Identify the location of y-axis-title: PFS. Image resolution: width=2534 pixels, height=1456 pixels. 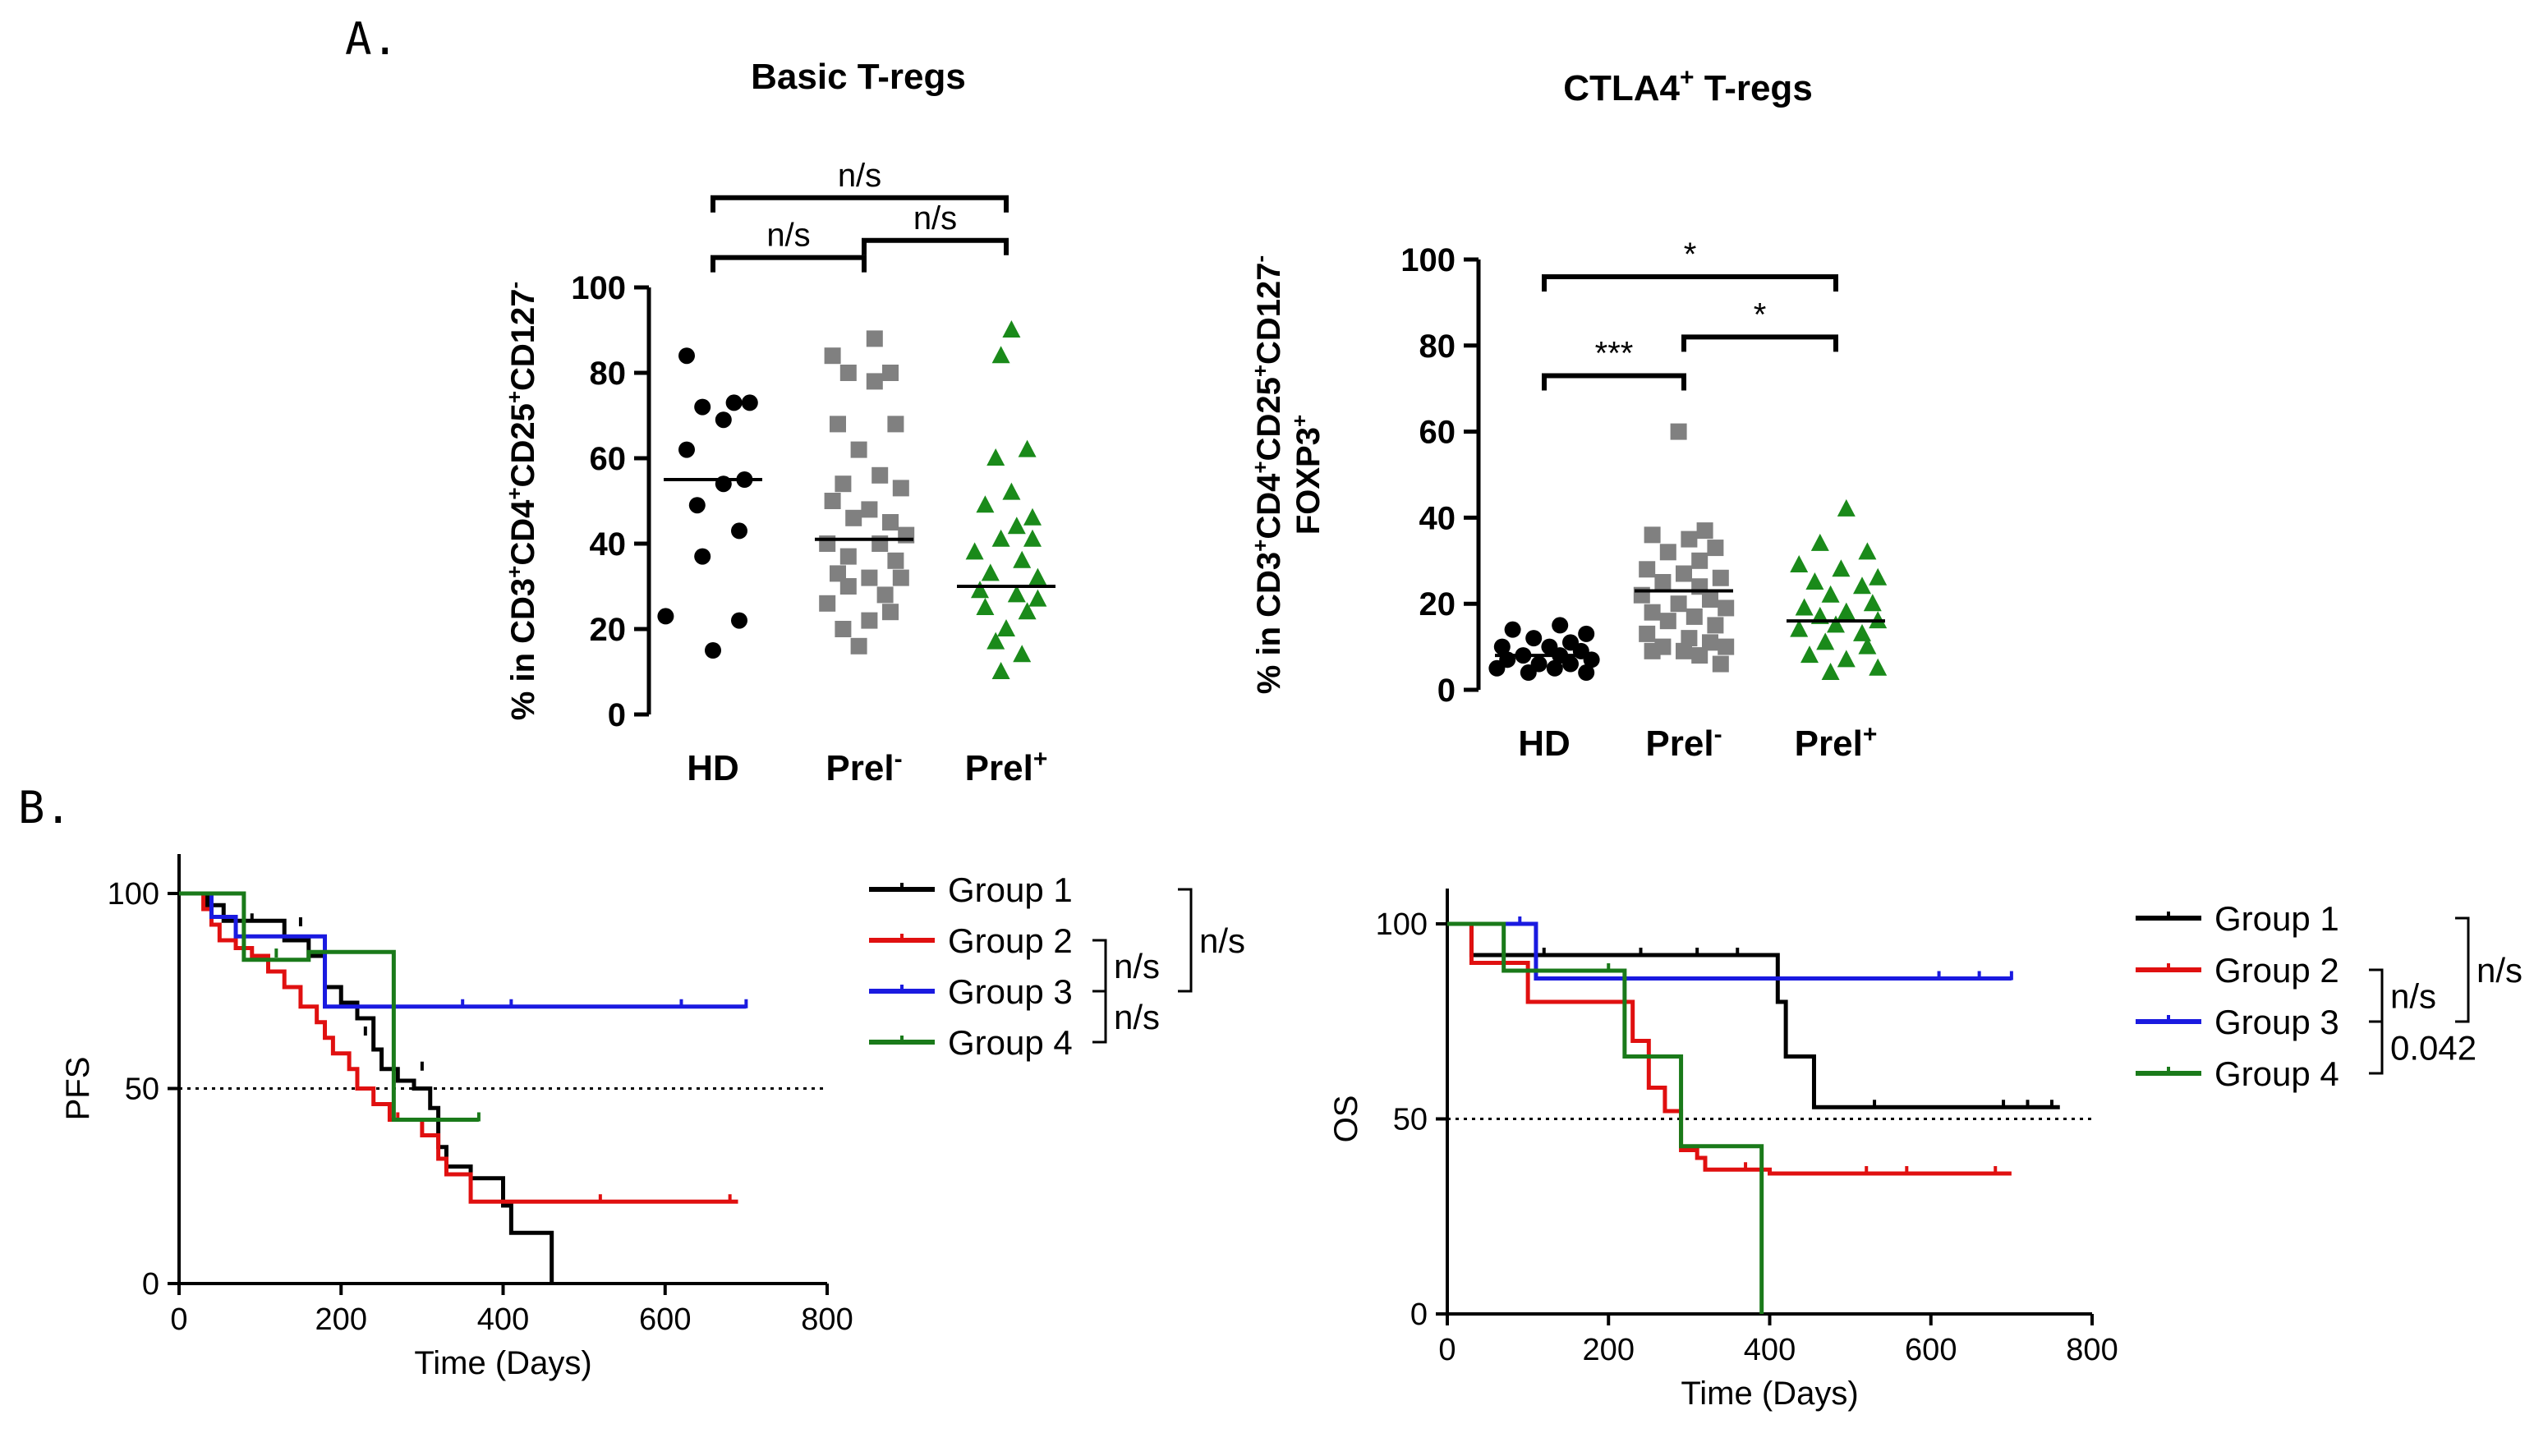
(78, 1089).